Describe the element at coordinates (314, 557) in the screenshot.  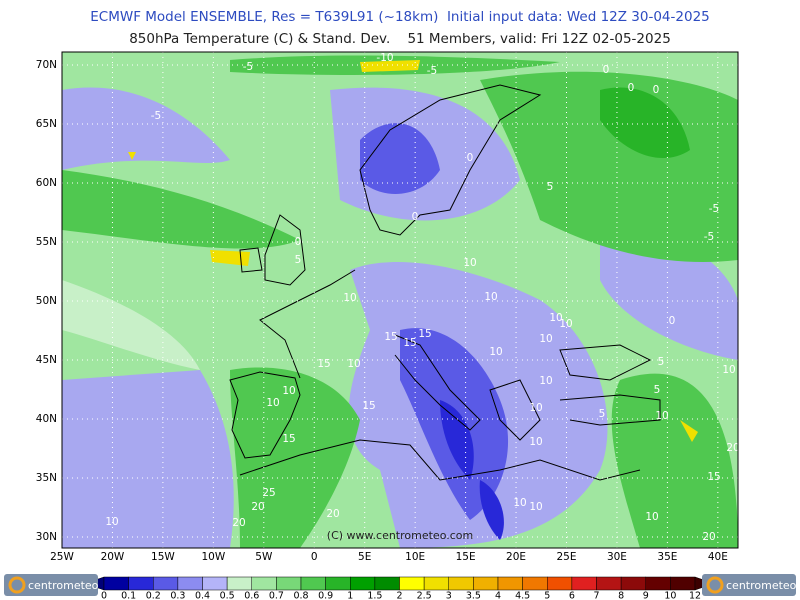
I see `lon-label: 0` at that location.